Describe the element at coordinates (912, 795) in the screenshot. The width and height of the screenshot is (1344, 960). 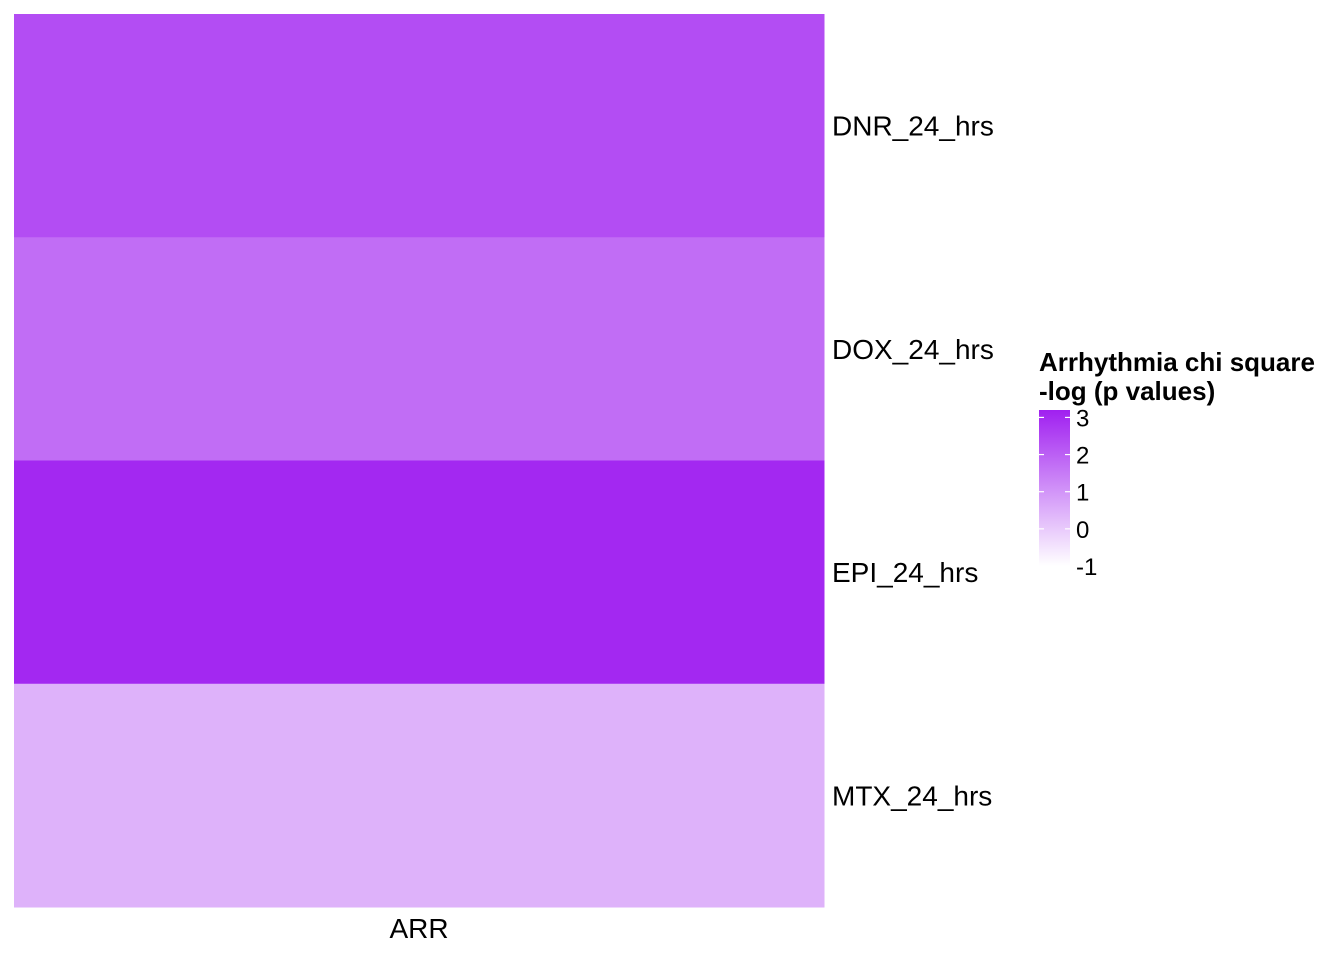
I see `row-label: MTX_24_hrs` at that location.